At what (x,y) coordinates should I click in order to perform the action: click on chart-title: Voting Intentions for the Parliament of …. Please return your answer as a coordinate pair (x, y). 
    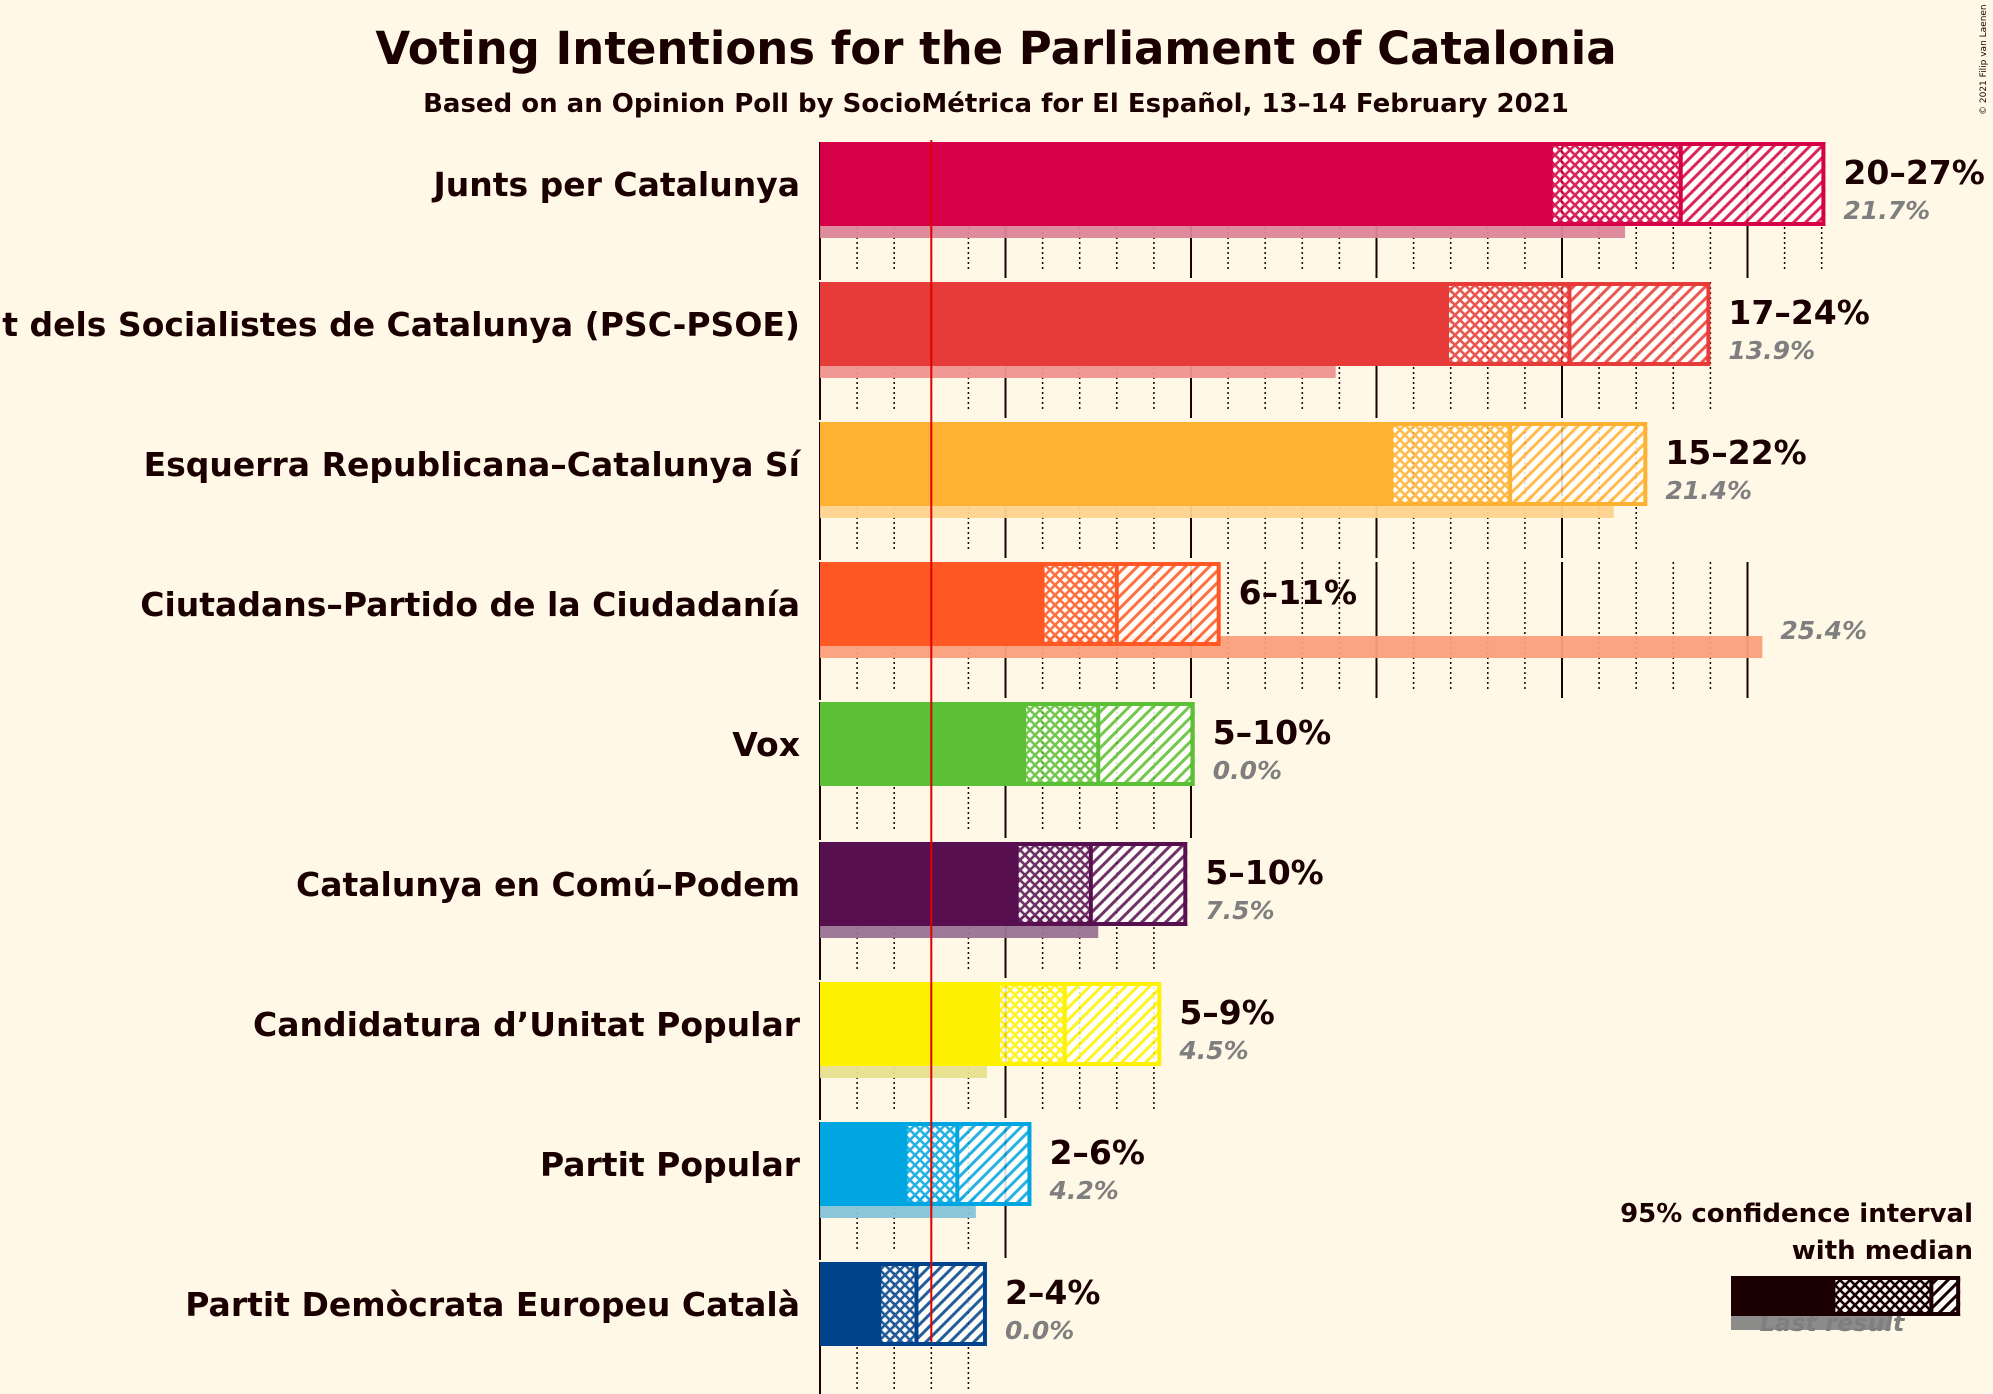
    Looking at the image, I should click on (995, 48).